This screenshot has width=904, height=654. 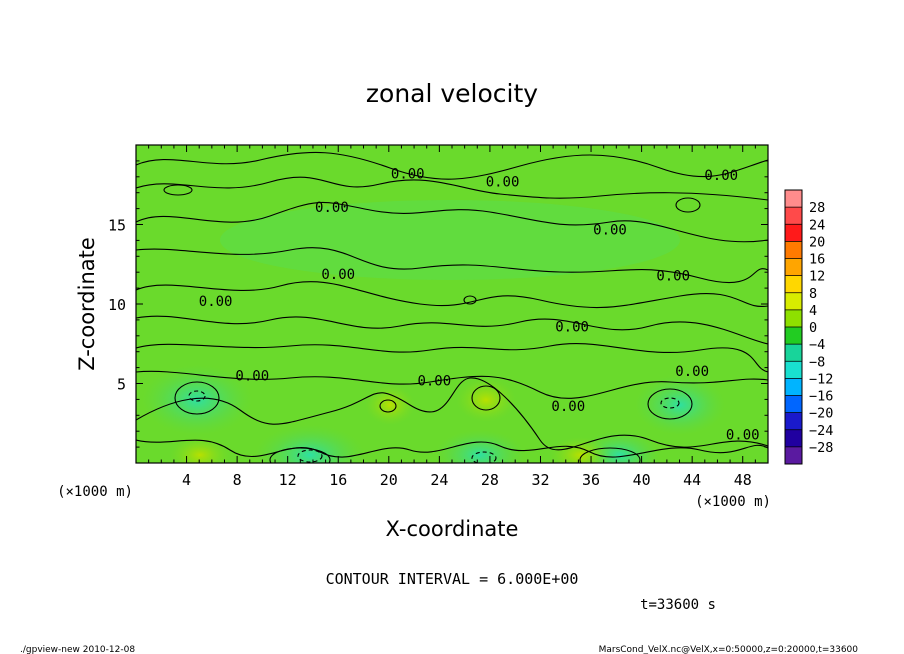 What do you see at coordinates (821, 448) in the screenshot?
I see `colorbar-label: −28` at bounding box center [821, 448].